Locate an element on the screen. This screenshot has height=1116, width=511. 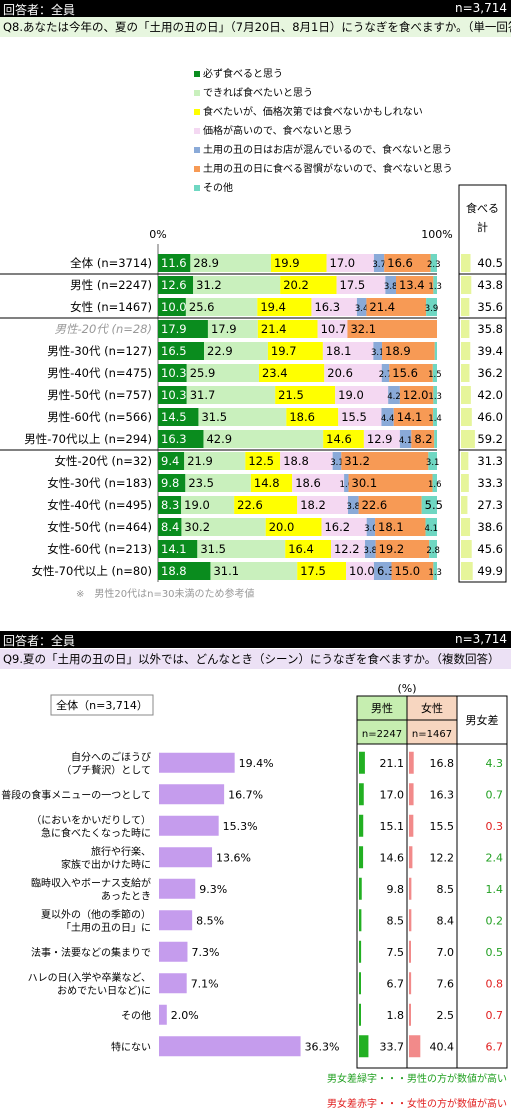
bar-value-label: 30.2 is located at coordinates (197, 527).